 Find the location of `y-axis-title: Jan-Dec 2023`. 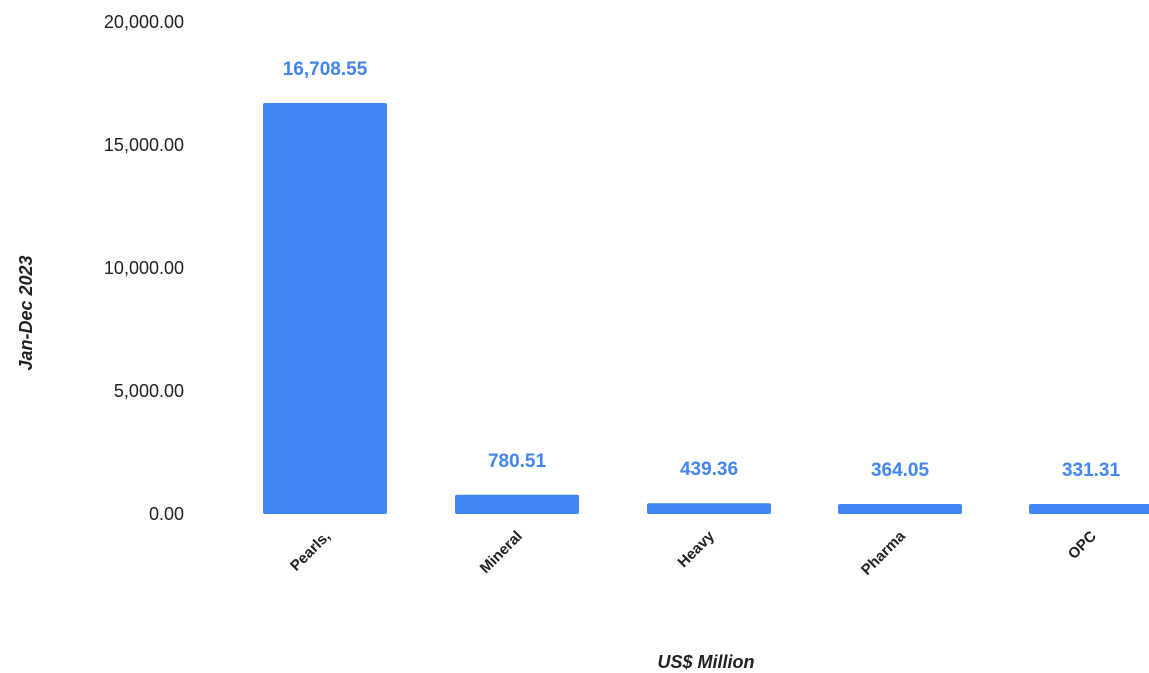

y-axis-title: Jan-Dec 2023 is located at coordinates (26, 312).